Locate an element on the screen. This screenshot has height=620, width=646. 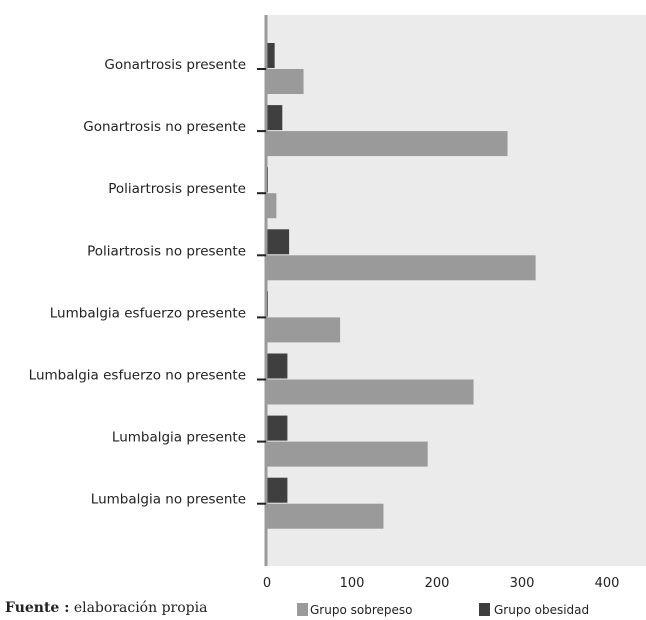
source-note: Fuente : elaboración propia is located at coordinates (106, 608).